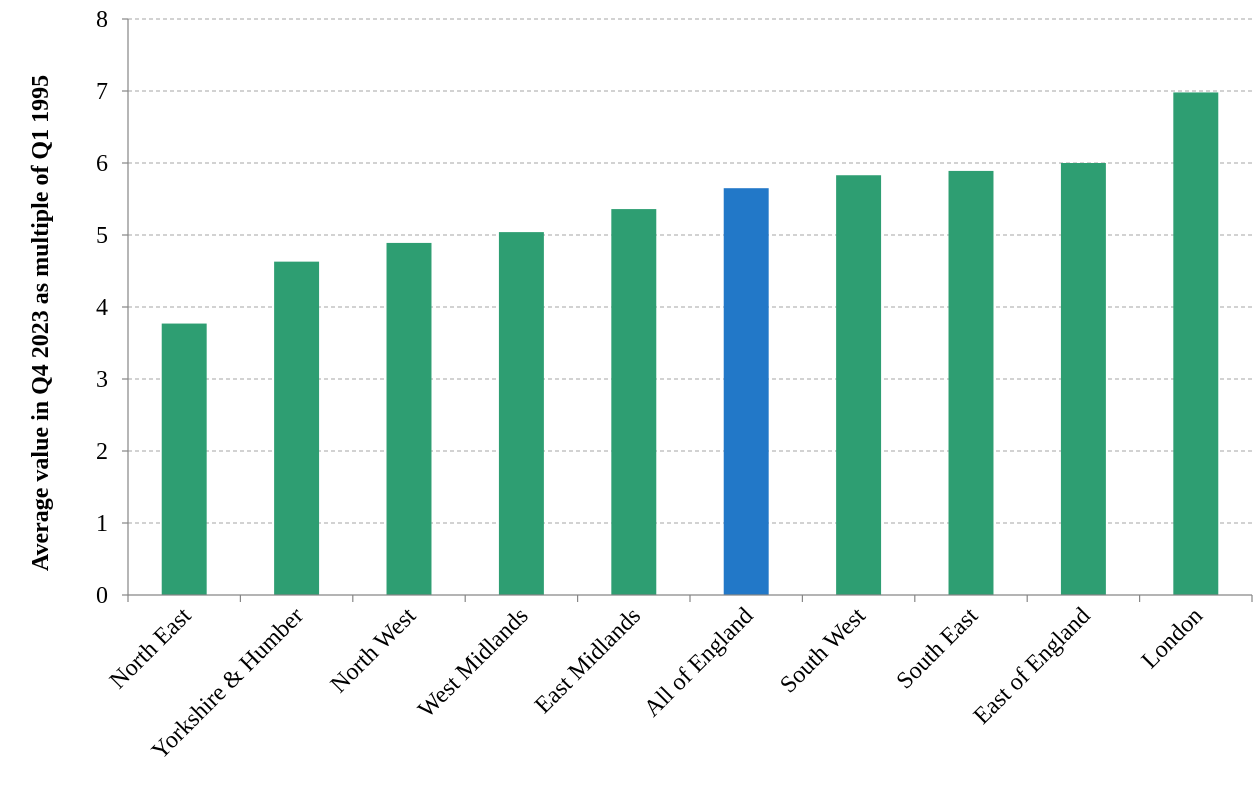  What do you see at coordinates (102, 164) in the screenshot?
I see `y-tick-label: 6` at bounding box center [102, 164].